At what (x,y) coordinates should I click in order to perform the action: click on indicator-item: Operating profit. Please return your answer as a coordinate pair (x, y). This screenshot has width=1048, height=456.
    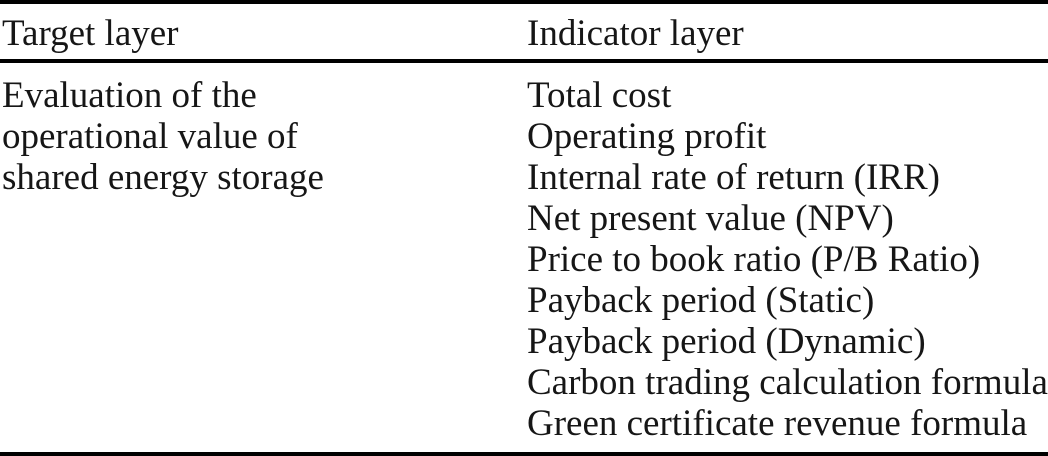
    Looking at the image, I should click on (647, 136).